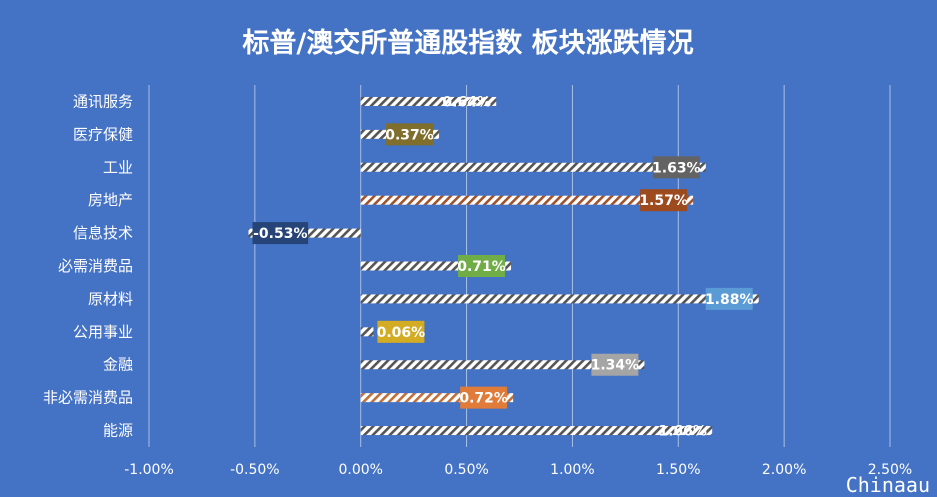 This screenshot has height=497, width=937. What do you see at coordinates (784, 470) in the screenshot?
I see `x-tick-label: 2.00%` at bounding box center [784, 470].